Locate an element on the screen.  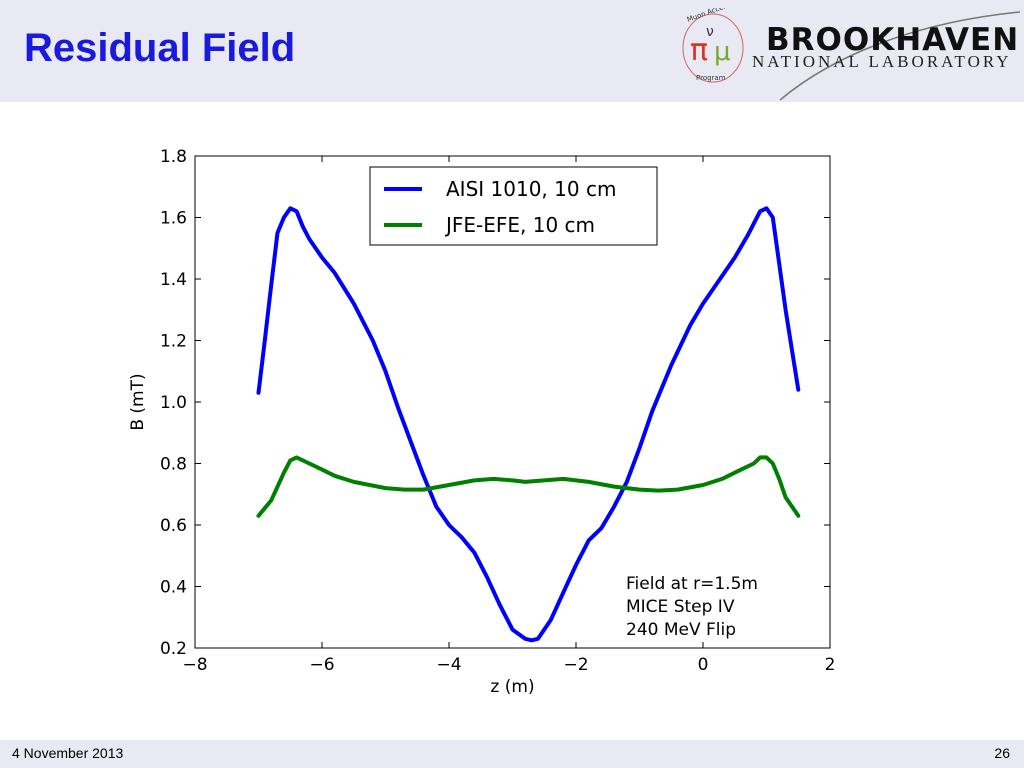
svg-text: μ is located at coordinates (722, 52).